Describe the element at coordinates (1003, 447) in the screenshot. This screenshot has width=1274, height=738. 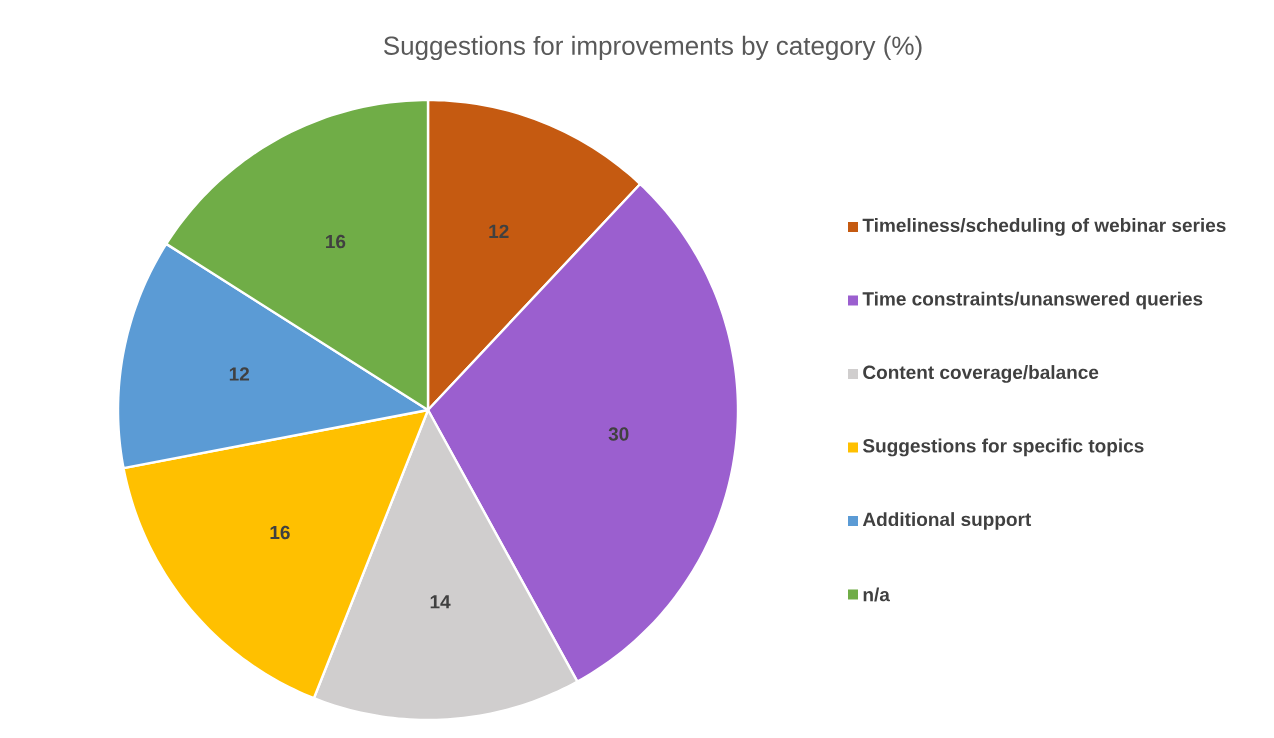
I see `legend-label: Suggestions for specific topics` at that location.